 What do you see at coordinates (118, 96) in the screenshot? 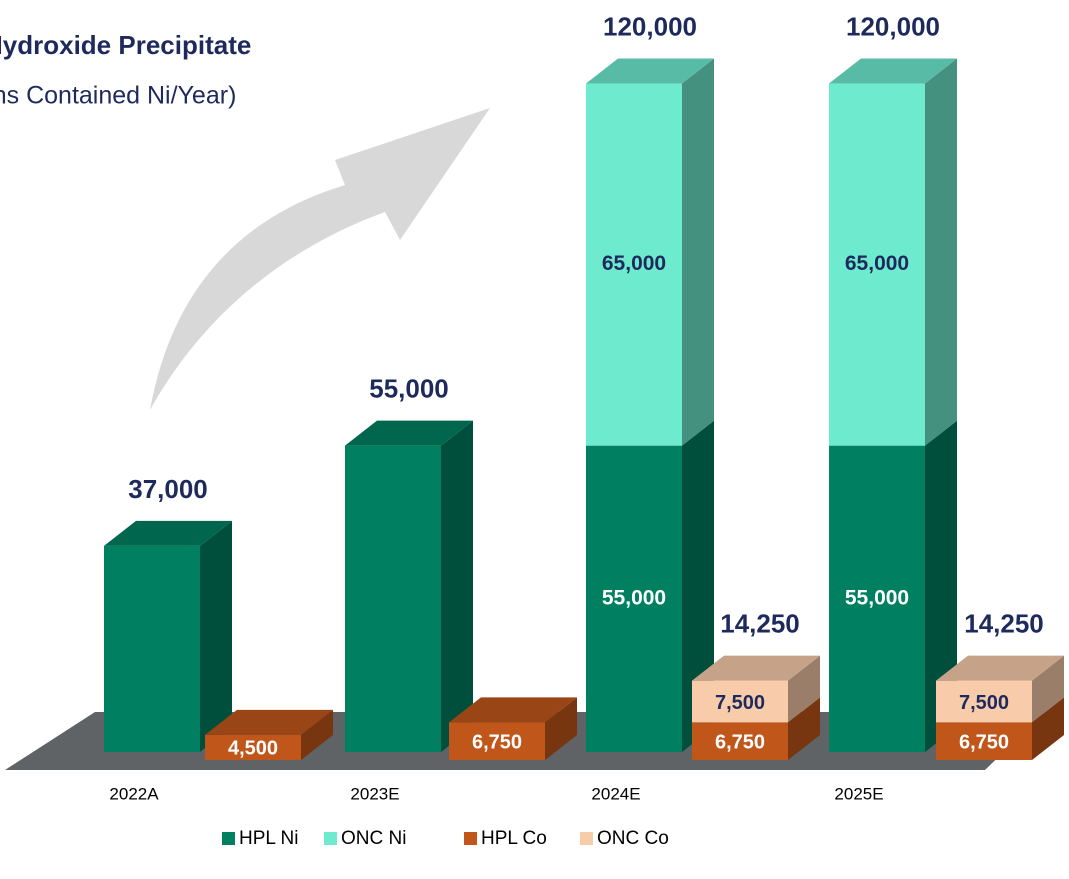
I see `chart-subtitle: (Tons Contained Ni/Year)` at bounding box center [118, 96].